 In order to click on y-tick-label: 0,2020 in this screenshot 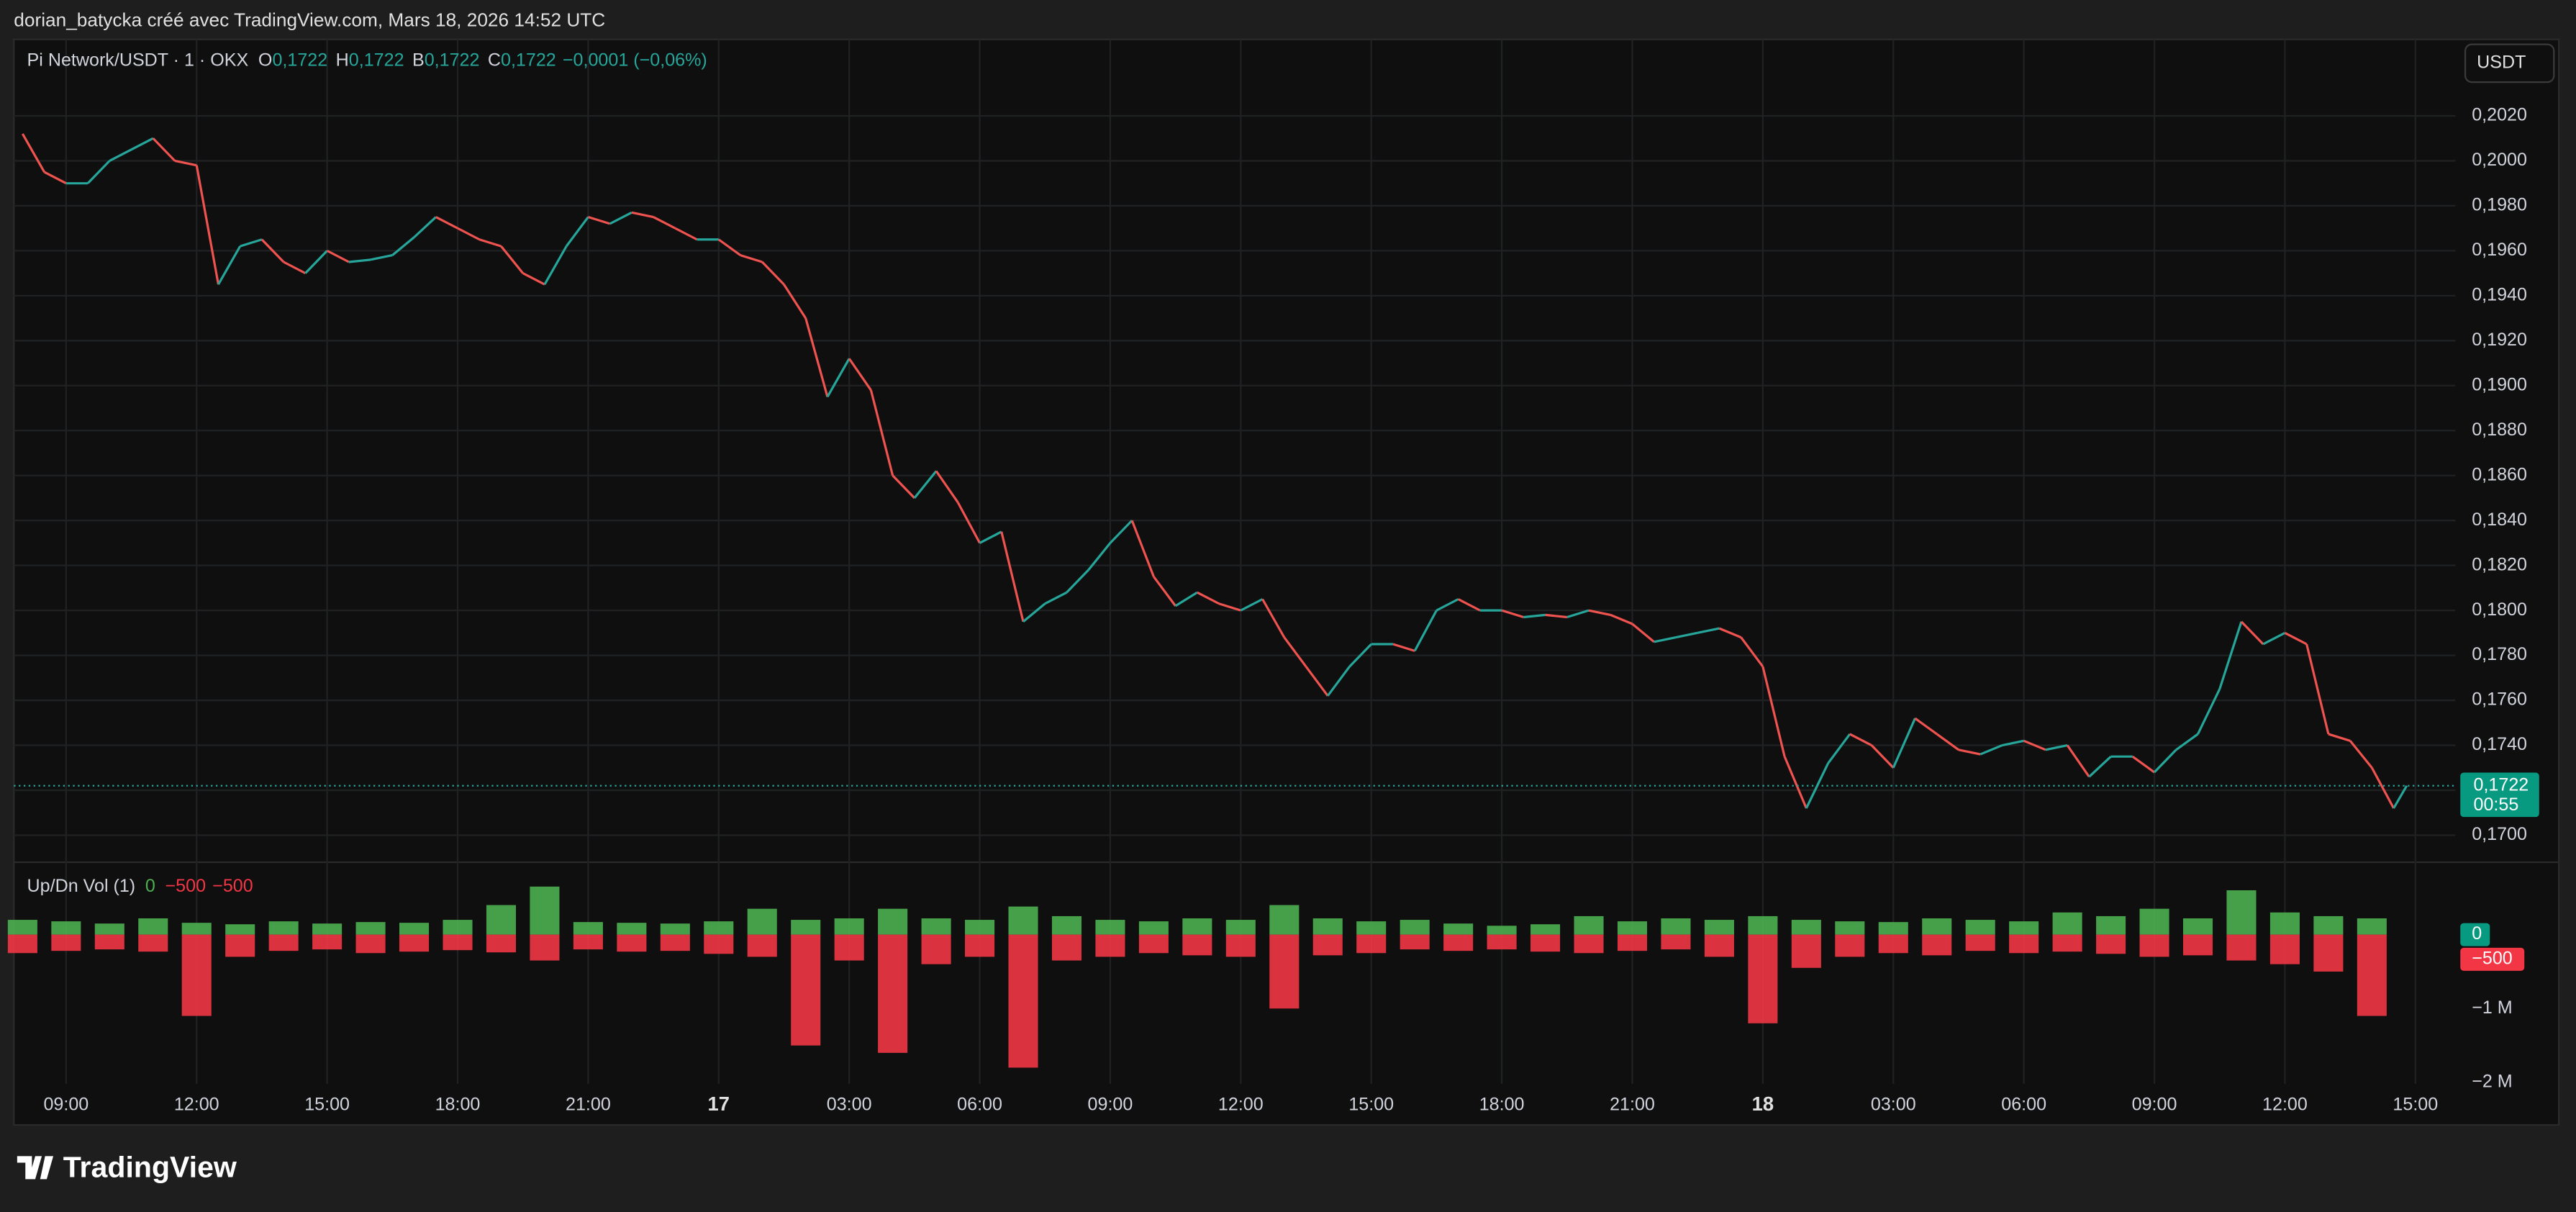, I will do `click(2499, 115)`.